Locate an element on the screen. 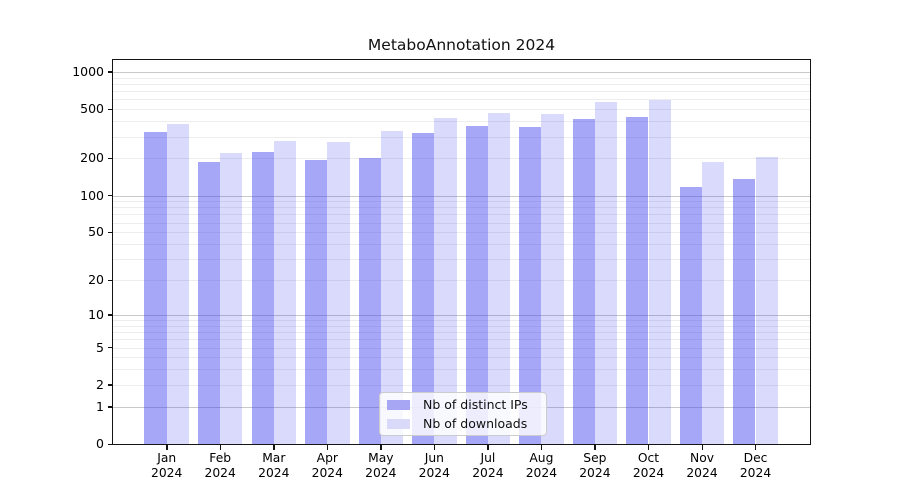 The width and height of the screenshot is (900, 500). bar-nb-of-downloads-feb is located at coordinates (231, 298).